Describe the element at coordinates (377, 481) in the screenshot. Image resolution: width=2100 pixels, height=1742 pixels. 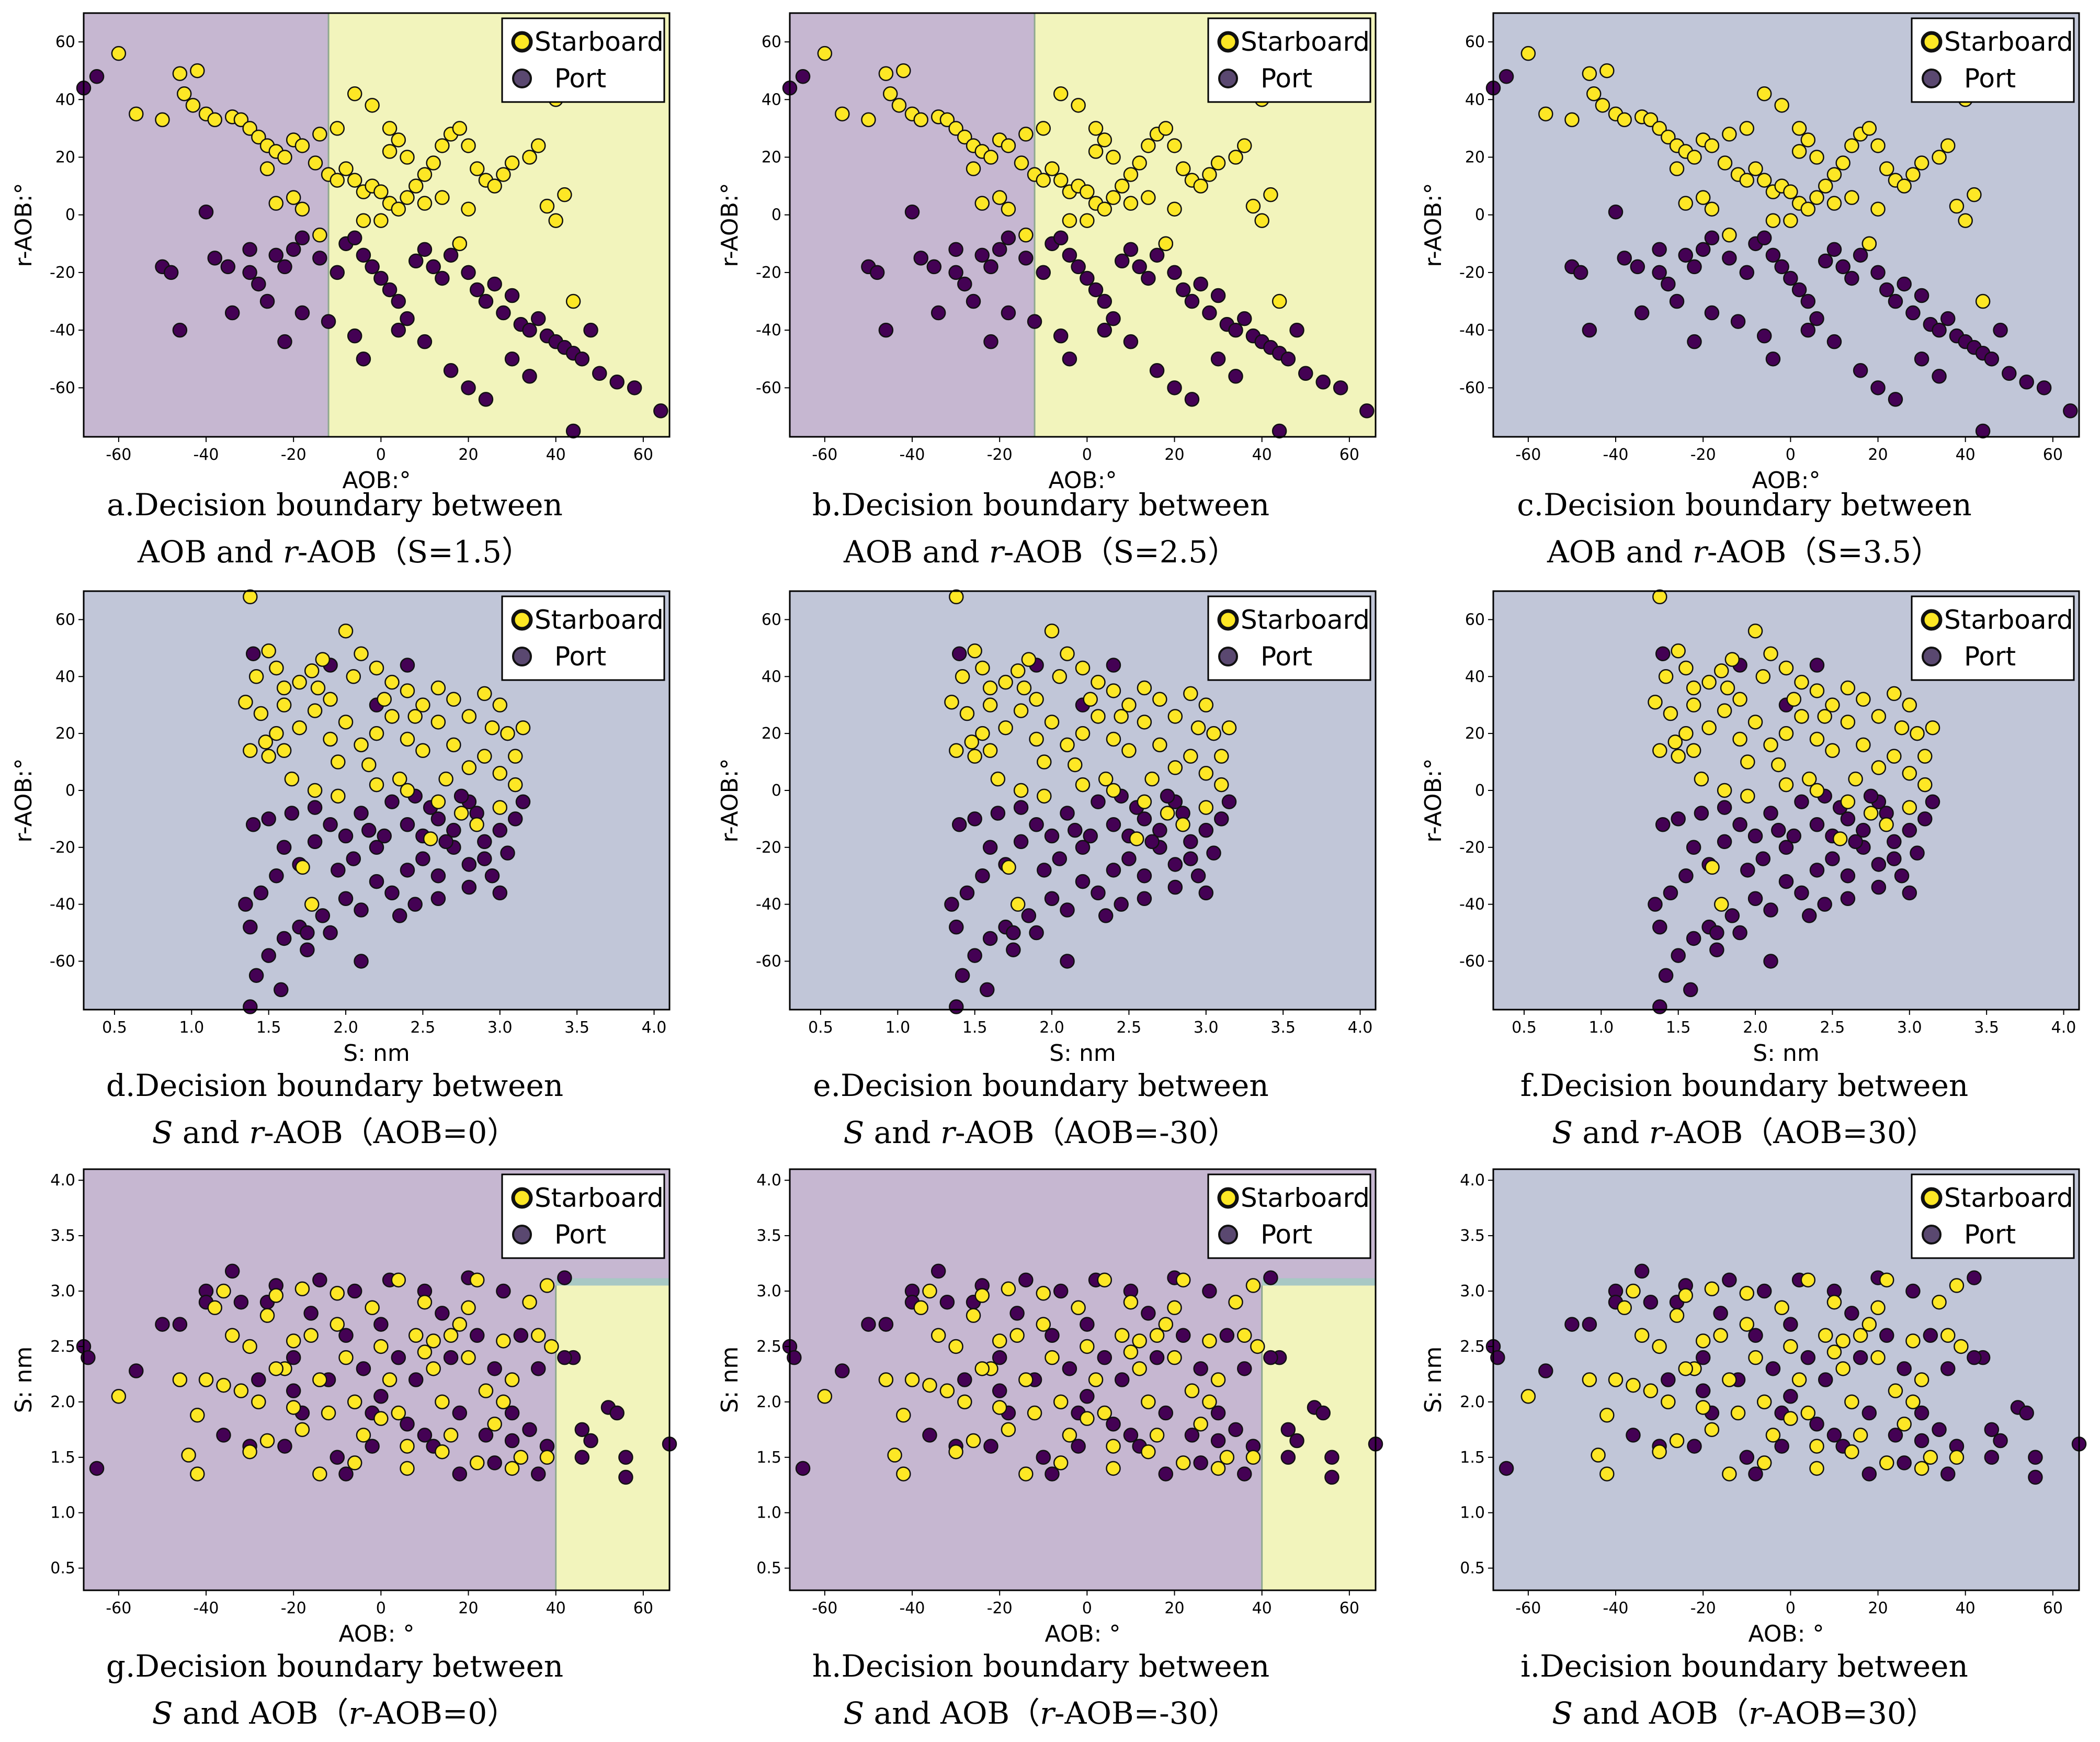
I see `x-axis-label: AOB:°` at that location.